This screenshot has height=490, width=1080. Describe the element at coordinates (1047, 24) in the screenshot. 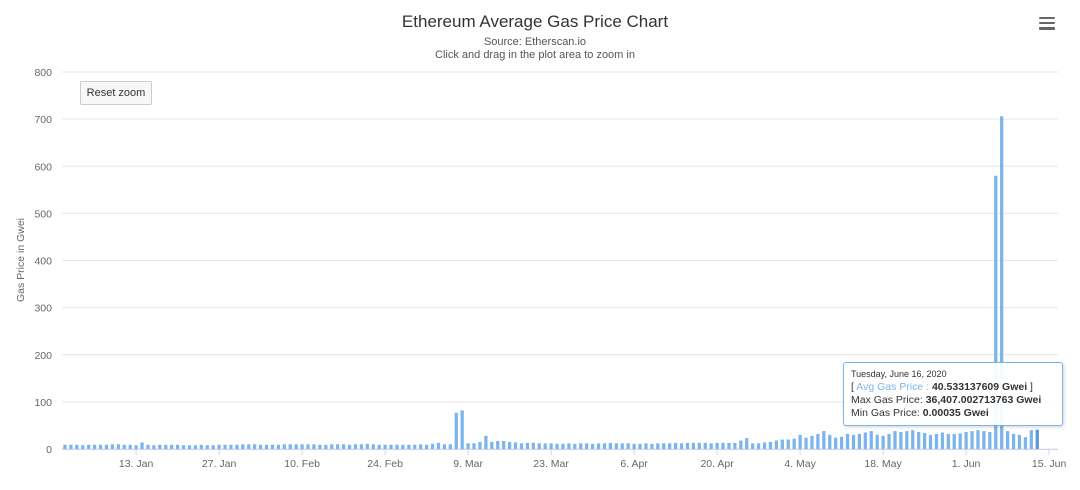

I see `hamburger-menu-icon` at that location.